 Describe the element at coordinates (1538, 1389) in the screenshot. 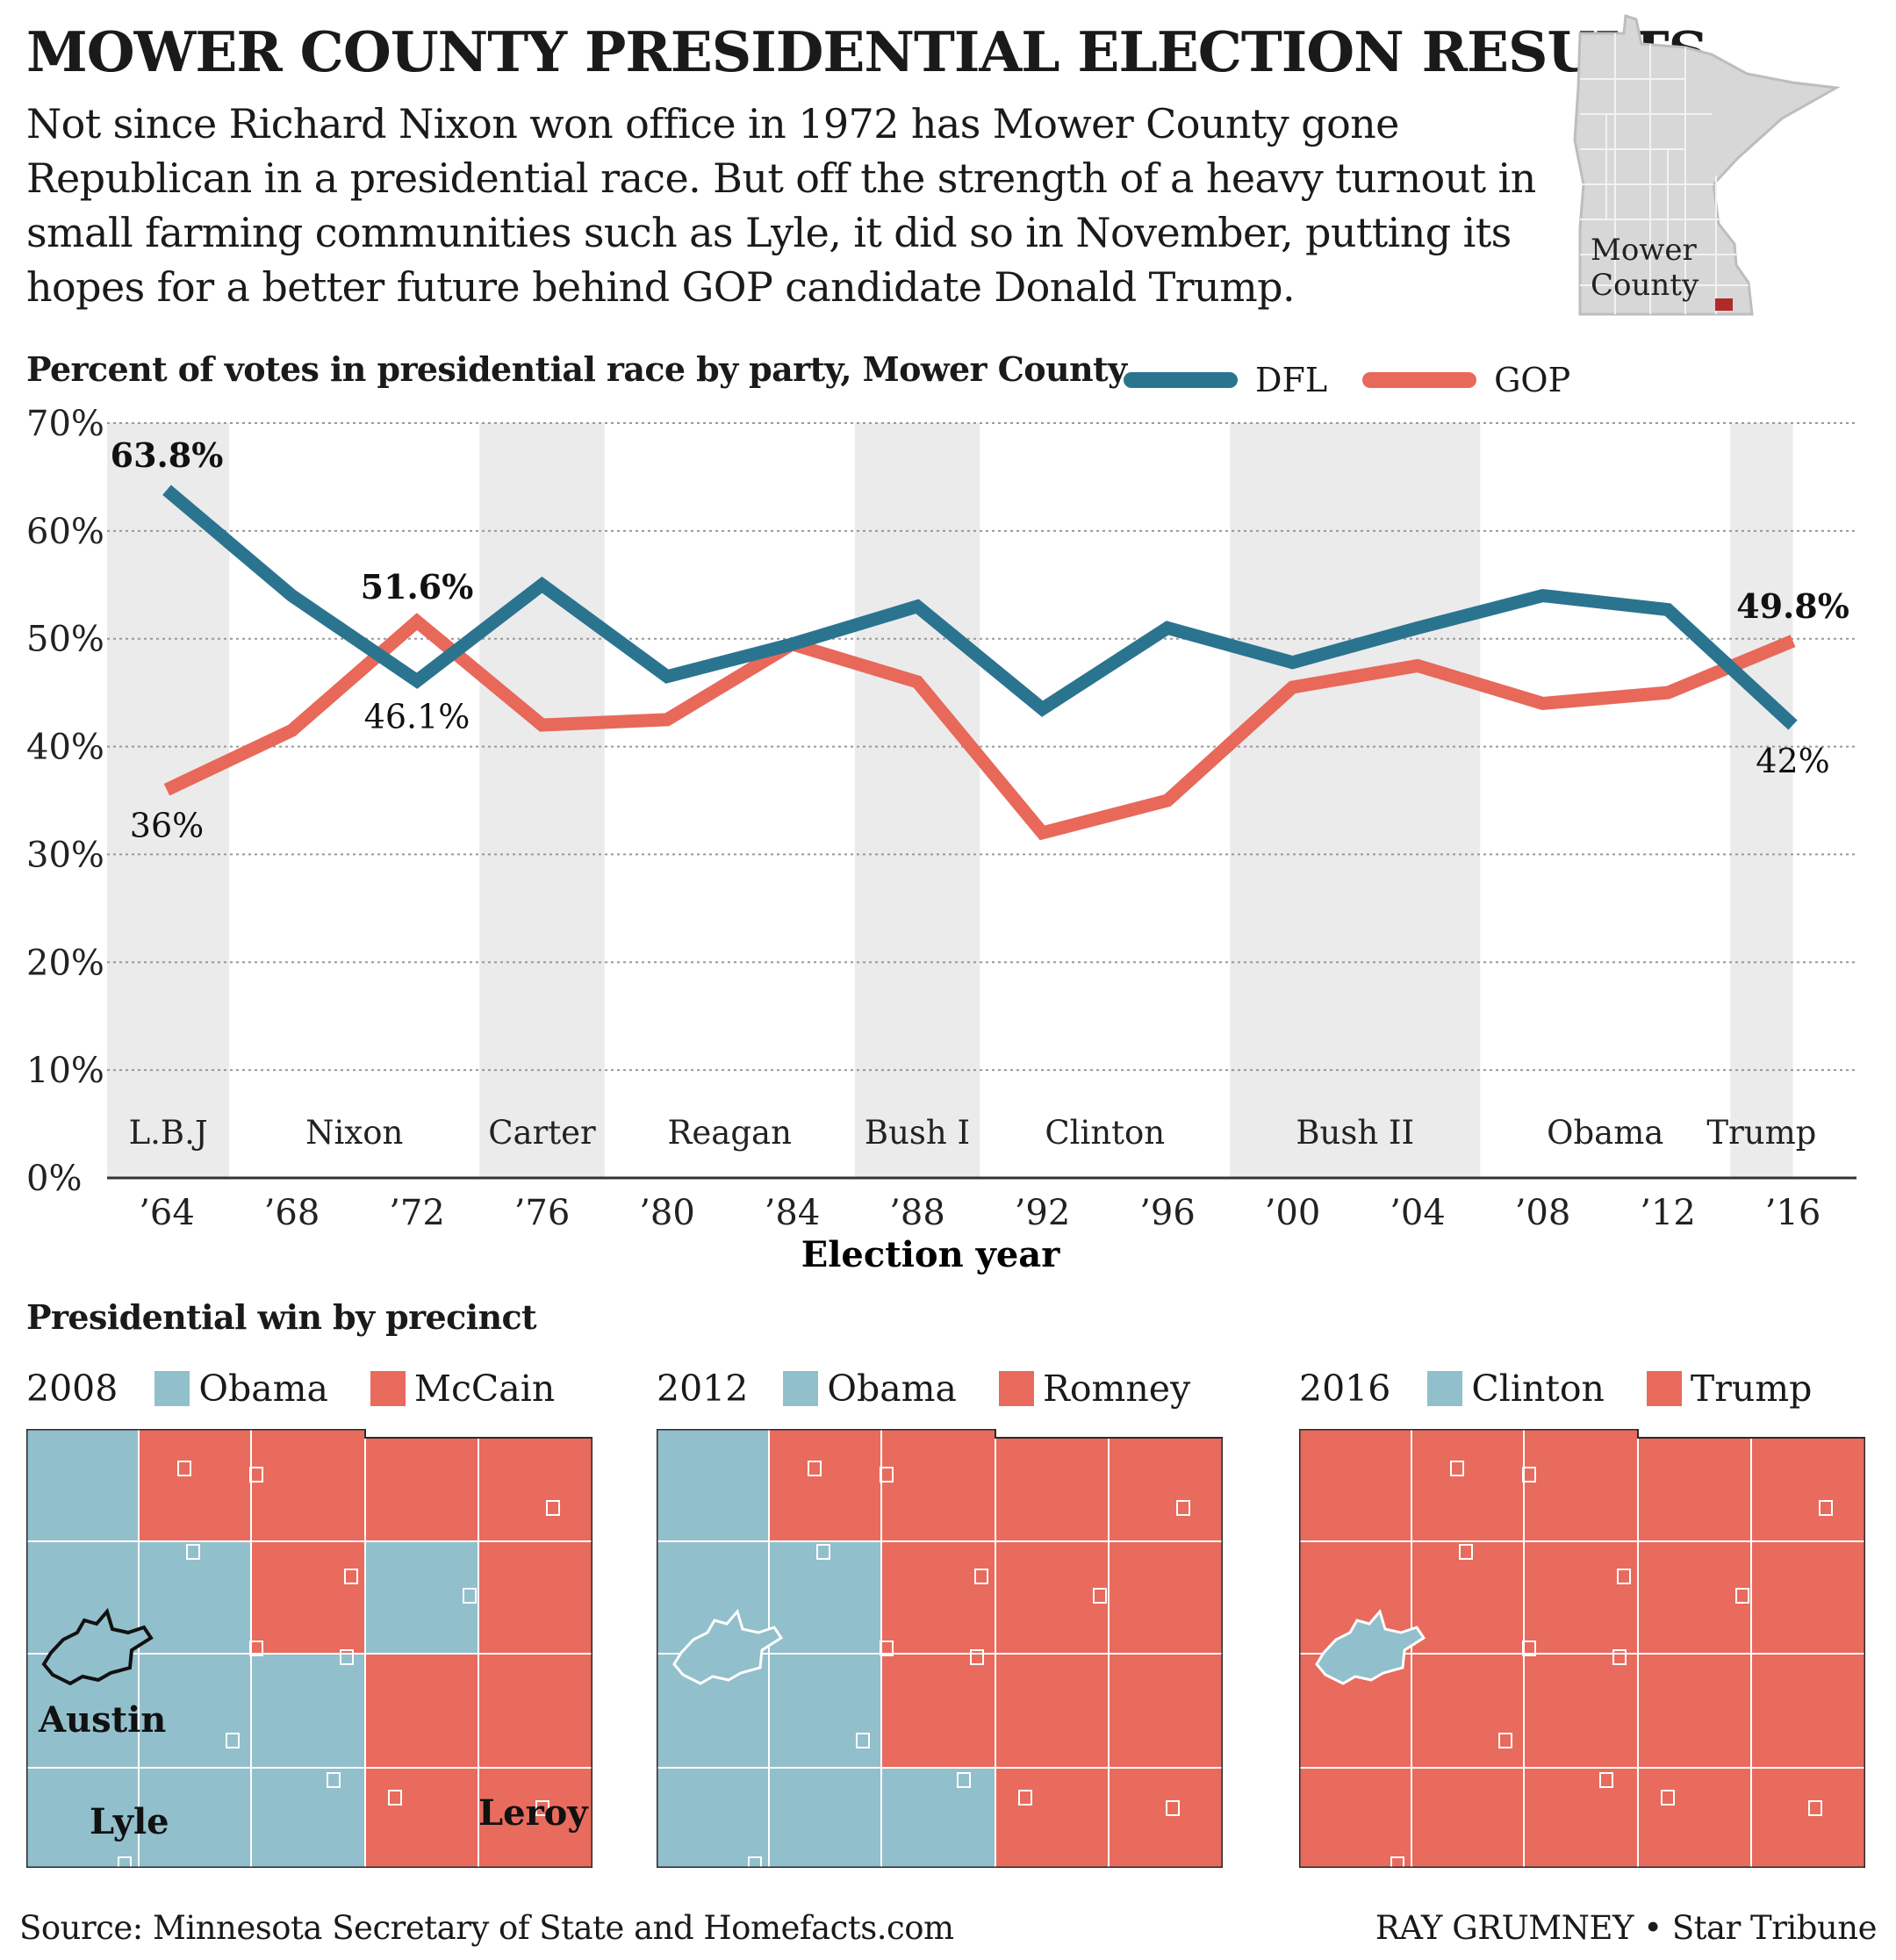

I see `map-dem-label-2016: Clinton` at that location.